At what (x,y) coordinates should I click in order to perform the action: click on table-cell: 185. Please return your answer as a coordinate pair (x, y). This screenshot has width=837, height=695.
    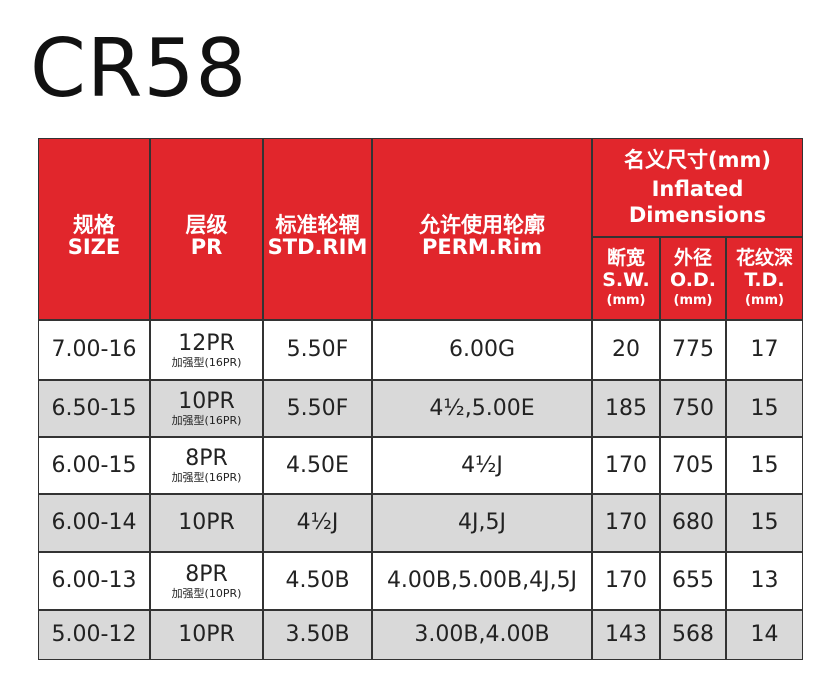
    Looking at the image, I should click on (626, 408).